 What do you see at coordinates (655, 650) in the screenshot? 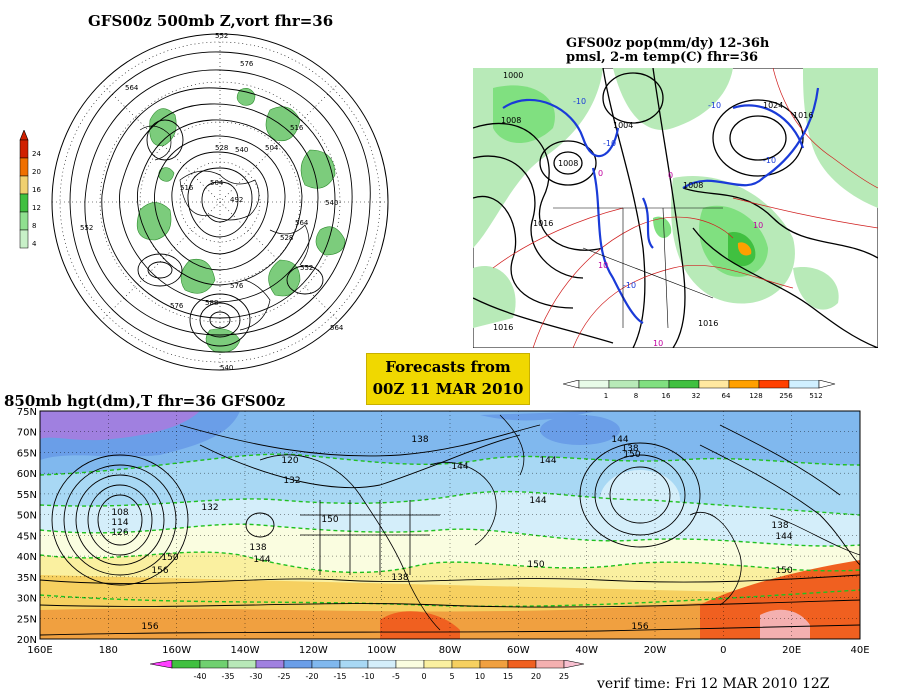
I see `lon-tick-label: 20W` at bounding box center [655, 650].